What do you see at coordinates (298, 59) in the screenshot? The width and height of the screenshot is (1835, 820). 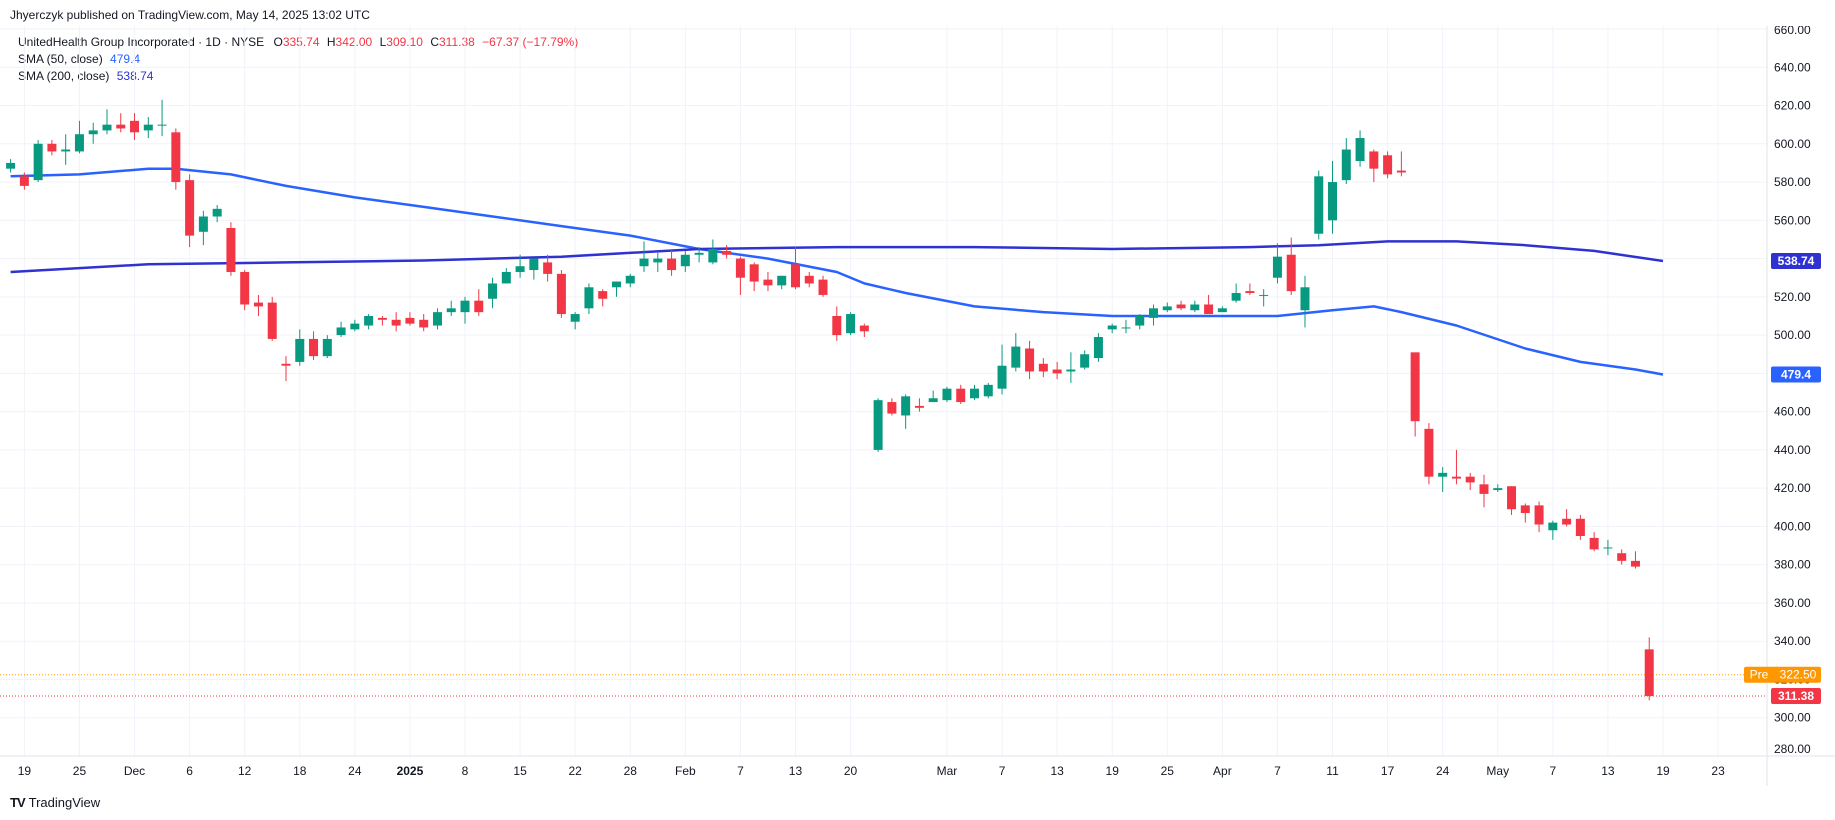 I see `legend-sma50-row: SMA (50, close) 479.4` at bounding box center [298, 59].